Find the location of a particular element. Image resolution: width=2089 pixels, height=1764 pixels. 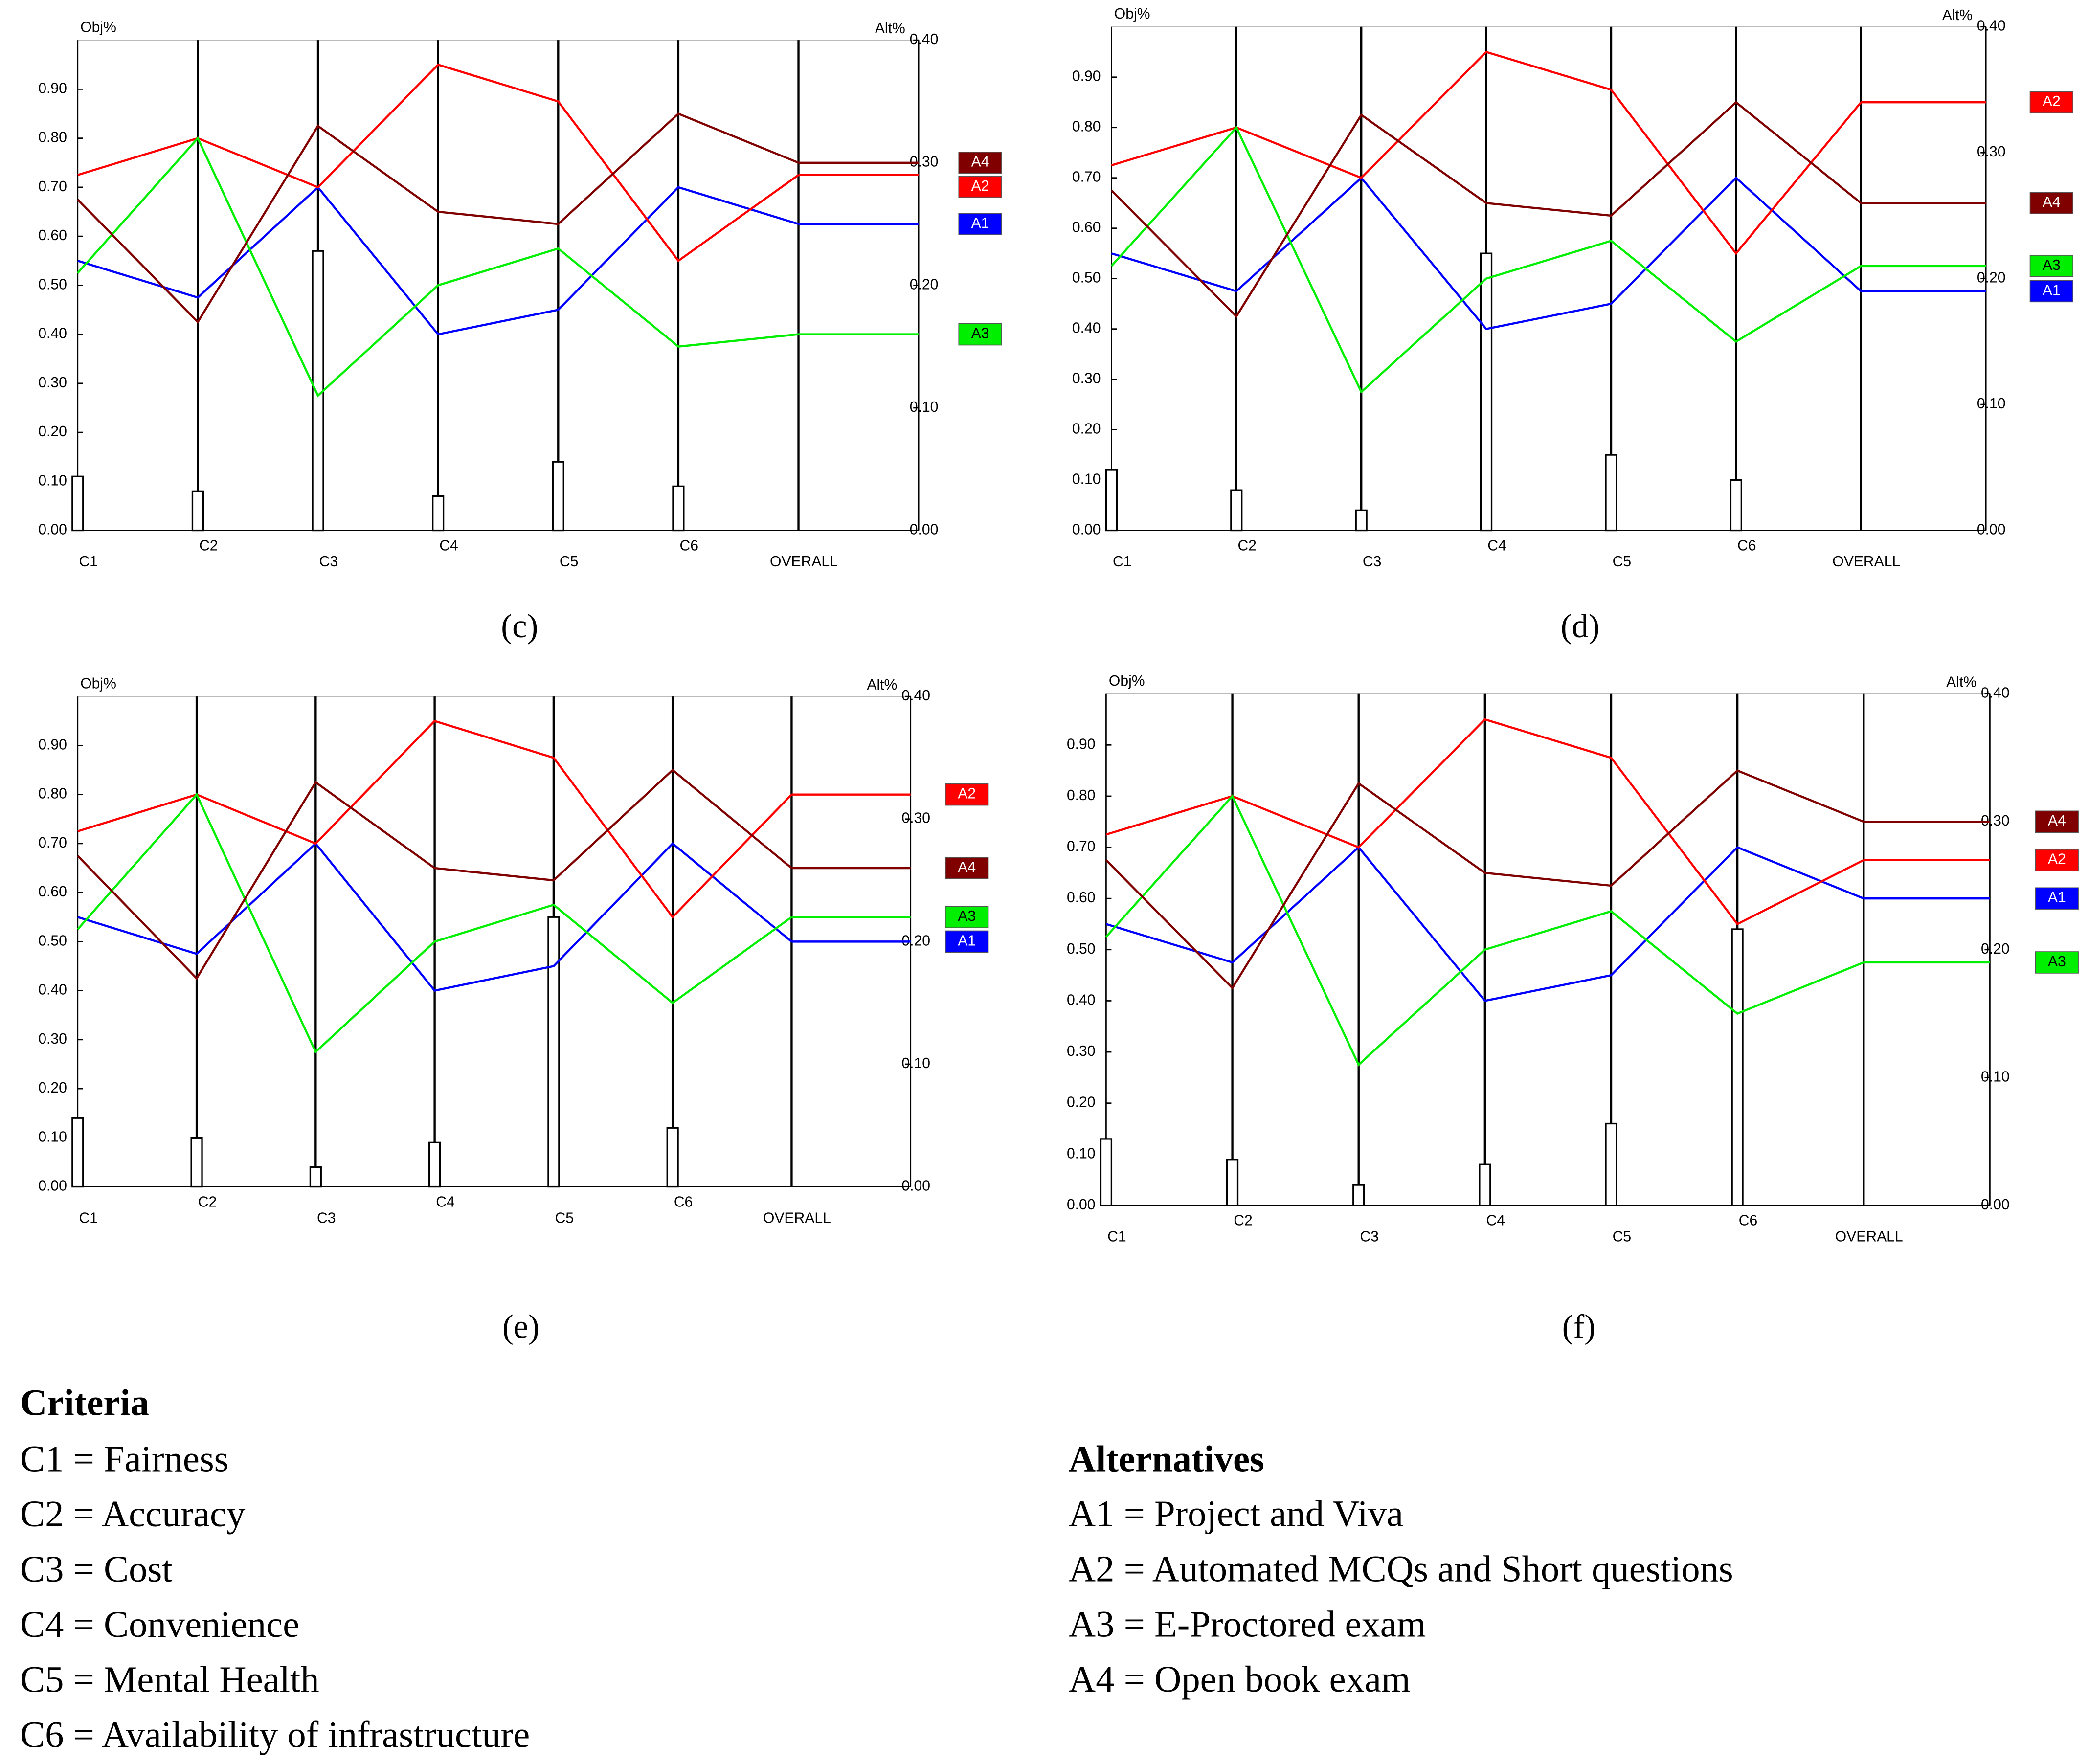

x-tick-label: C3 is located at coordinates (1372, 562).